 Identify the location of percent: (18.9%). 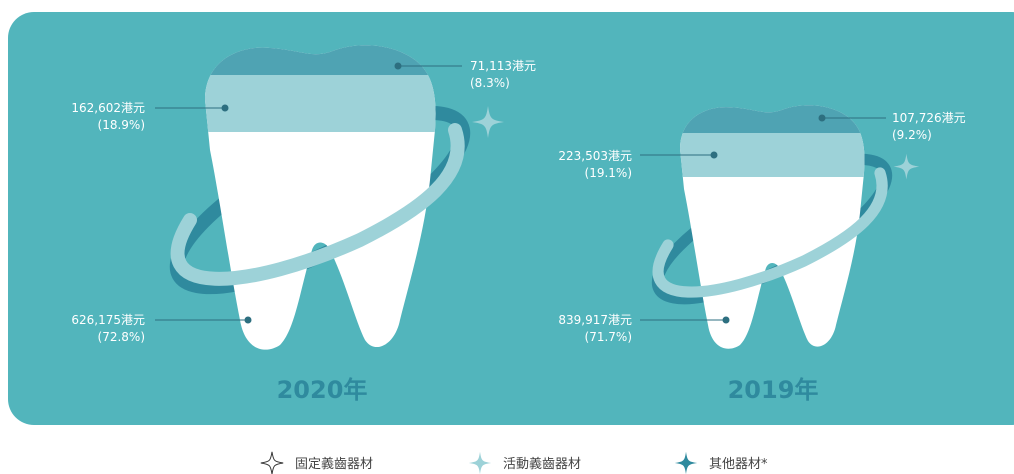
(121, 125).